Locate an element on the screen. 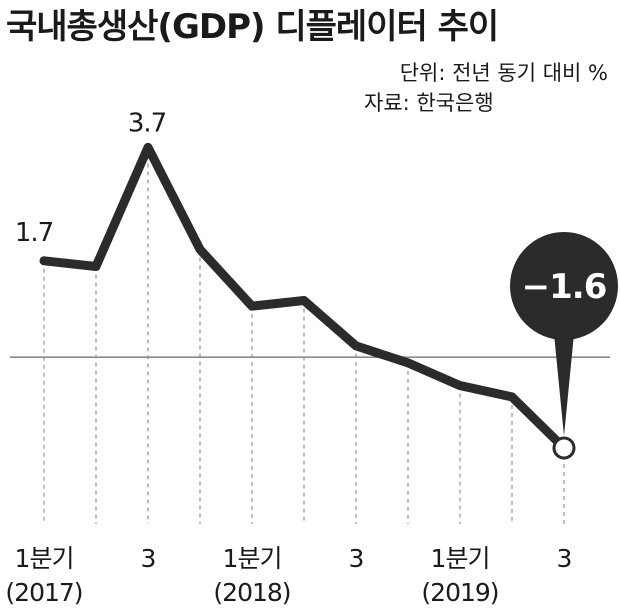 This screenshot has height=608, width=620. x-tick-label-2: 3 is located at coordinates (148, 558).